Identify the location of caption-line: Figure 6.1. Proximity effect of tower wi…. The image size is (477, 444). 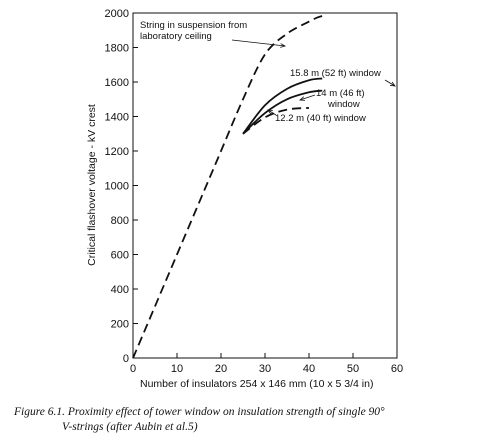
(199, 412).